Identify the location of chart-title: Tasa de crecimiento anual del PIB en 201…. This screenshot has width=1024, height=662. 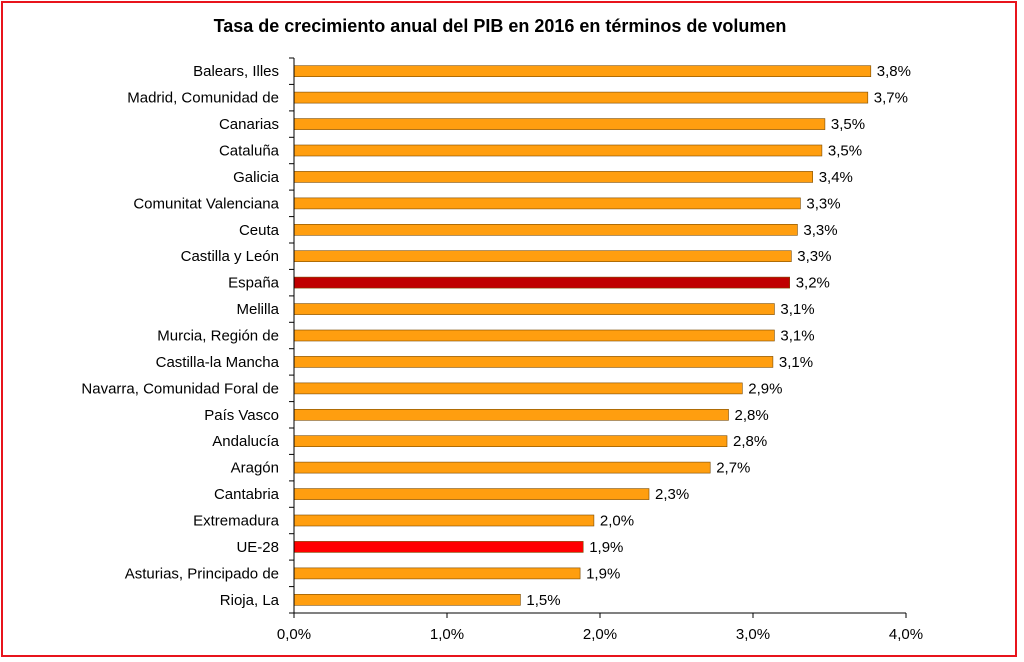
(500, 26).